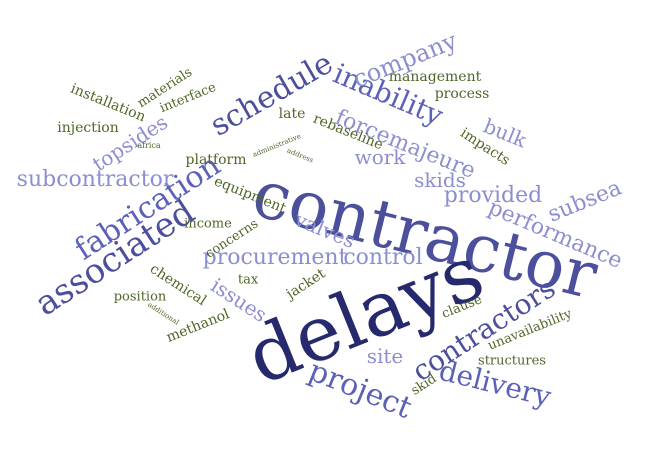  Describe the element at coordinates (163, 313) in the screenshot. I see `word-additional: additional` at that location.